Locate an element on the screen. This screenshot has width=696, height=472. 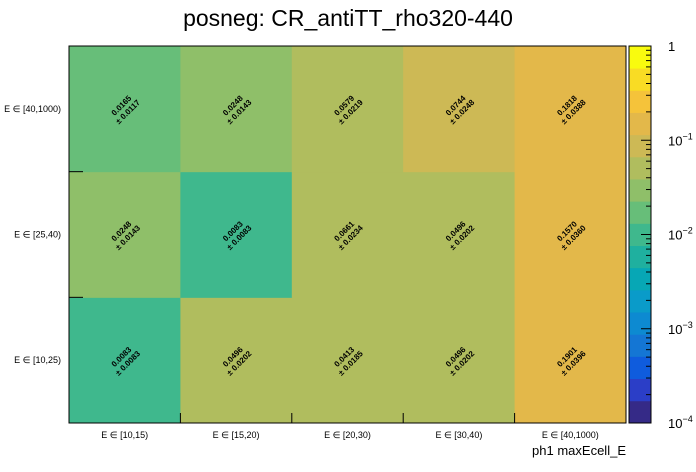
colorbar-tick-label: 10⁻⁴ is located at coordinates (680, 422).